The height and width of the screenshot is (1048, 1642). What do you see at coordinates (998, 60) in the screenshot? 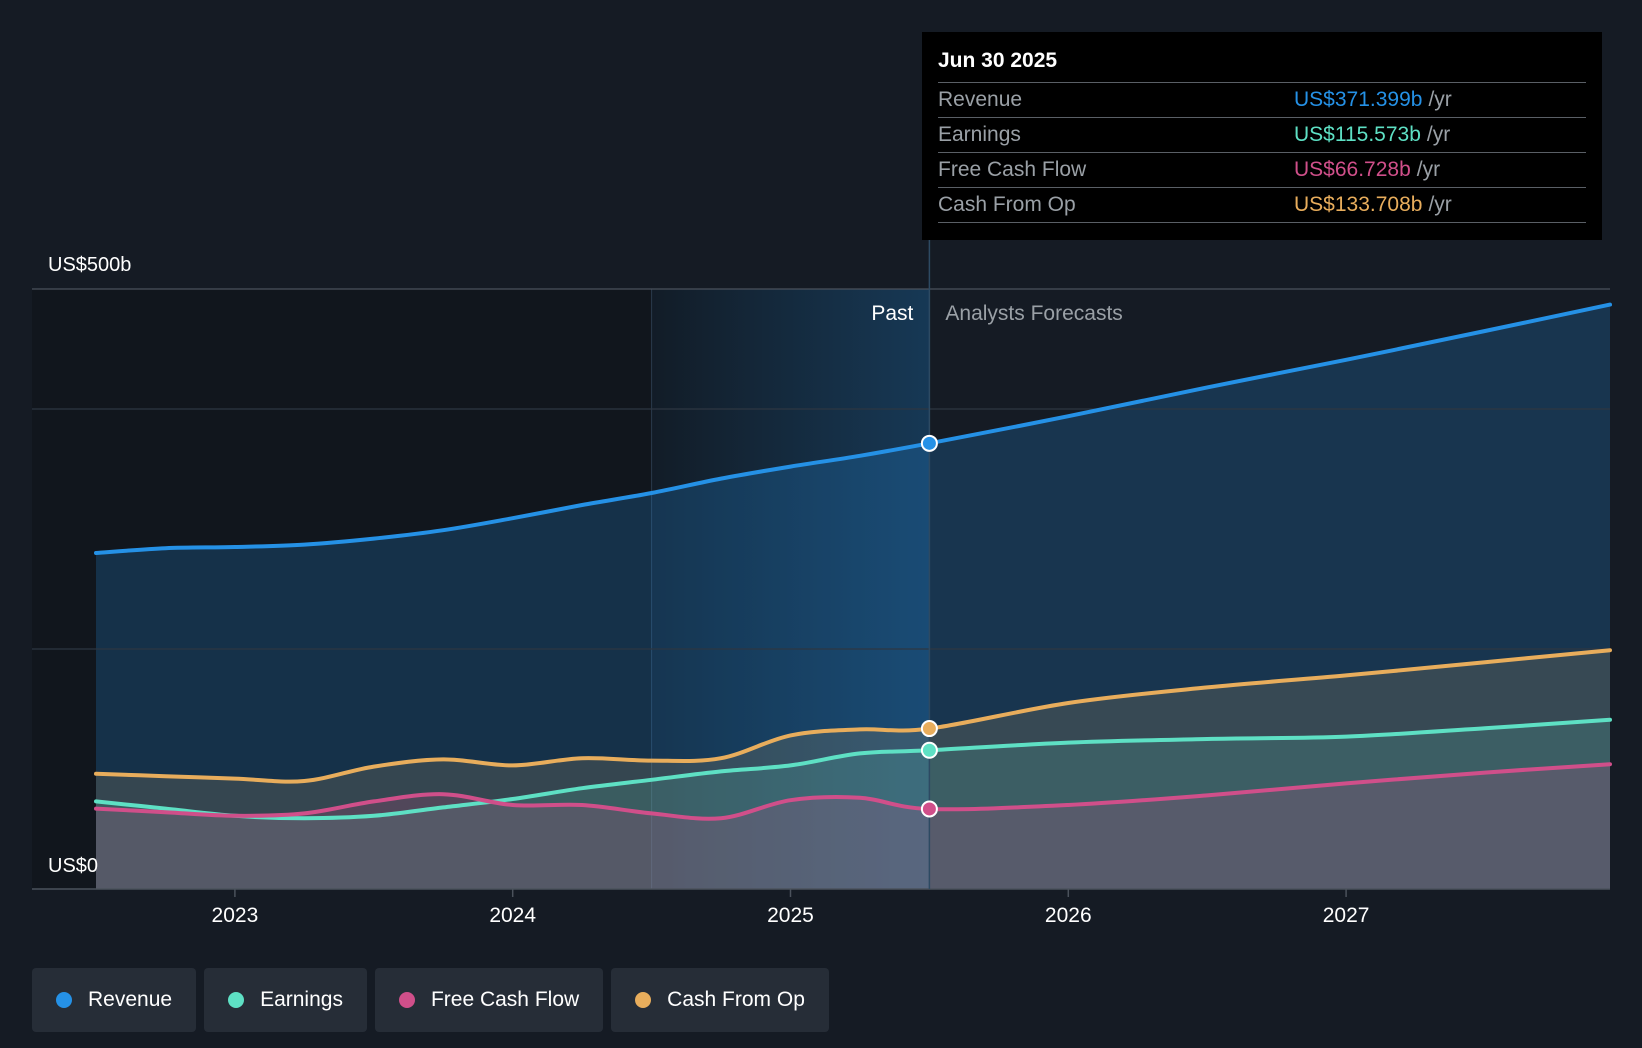
I see `tooltip-date: Jun 30 2025` at bounding box center [998, 60].